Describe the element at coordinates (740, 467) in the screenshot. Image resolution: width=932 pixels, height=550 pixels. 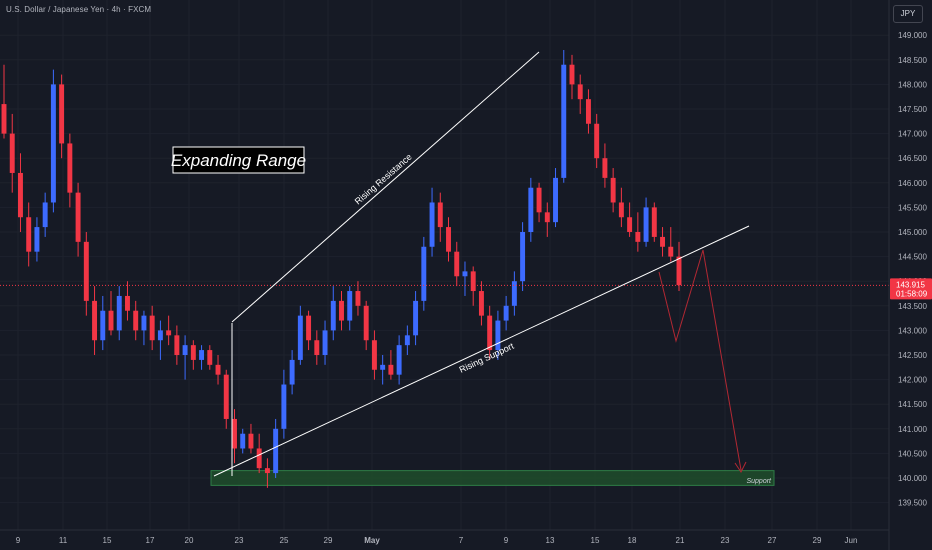
I see `forecast-arrowhead` at that location.